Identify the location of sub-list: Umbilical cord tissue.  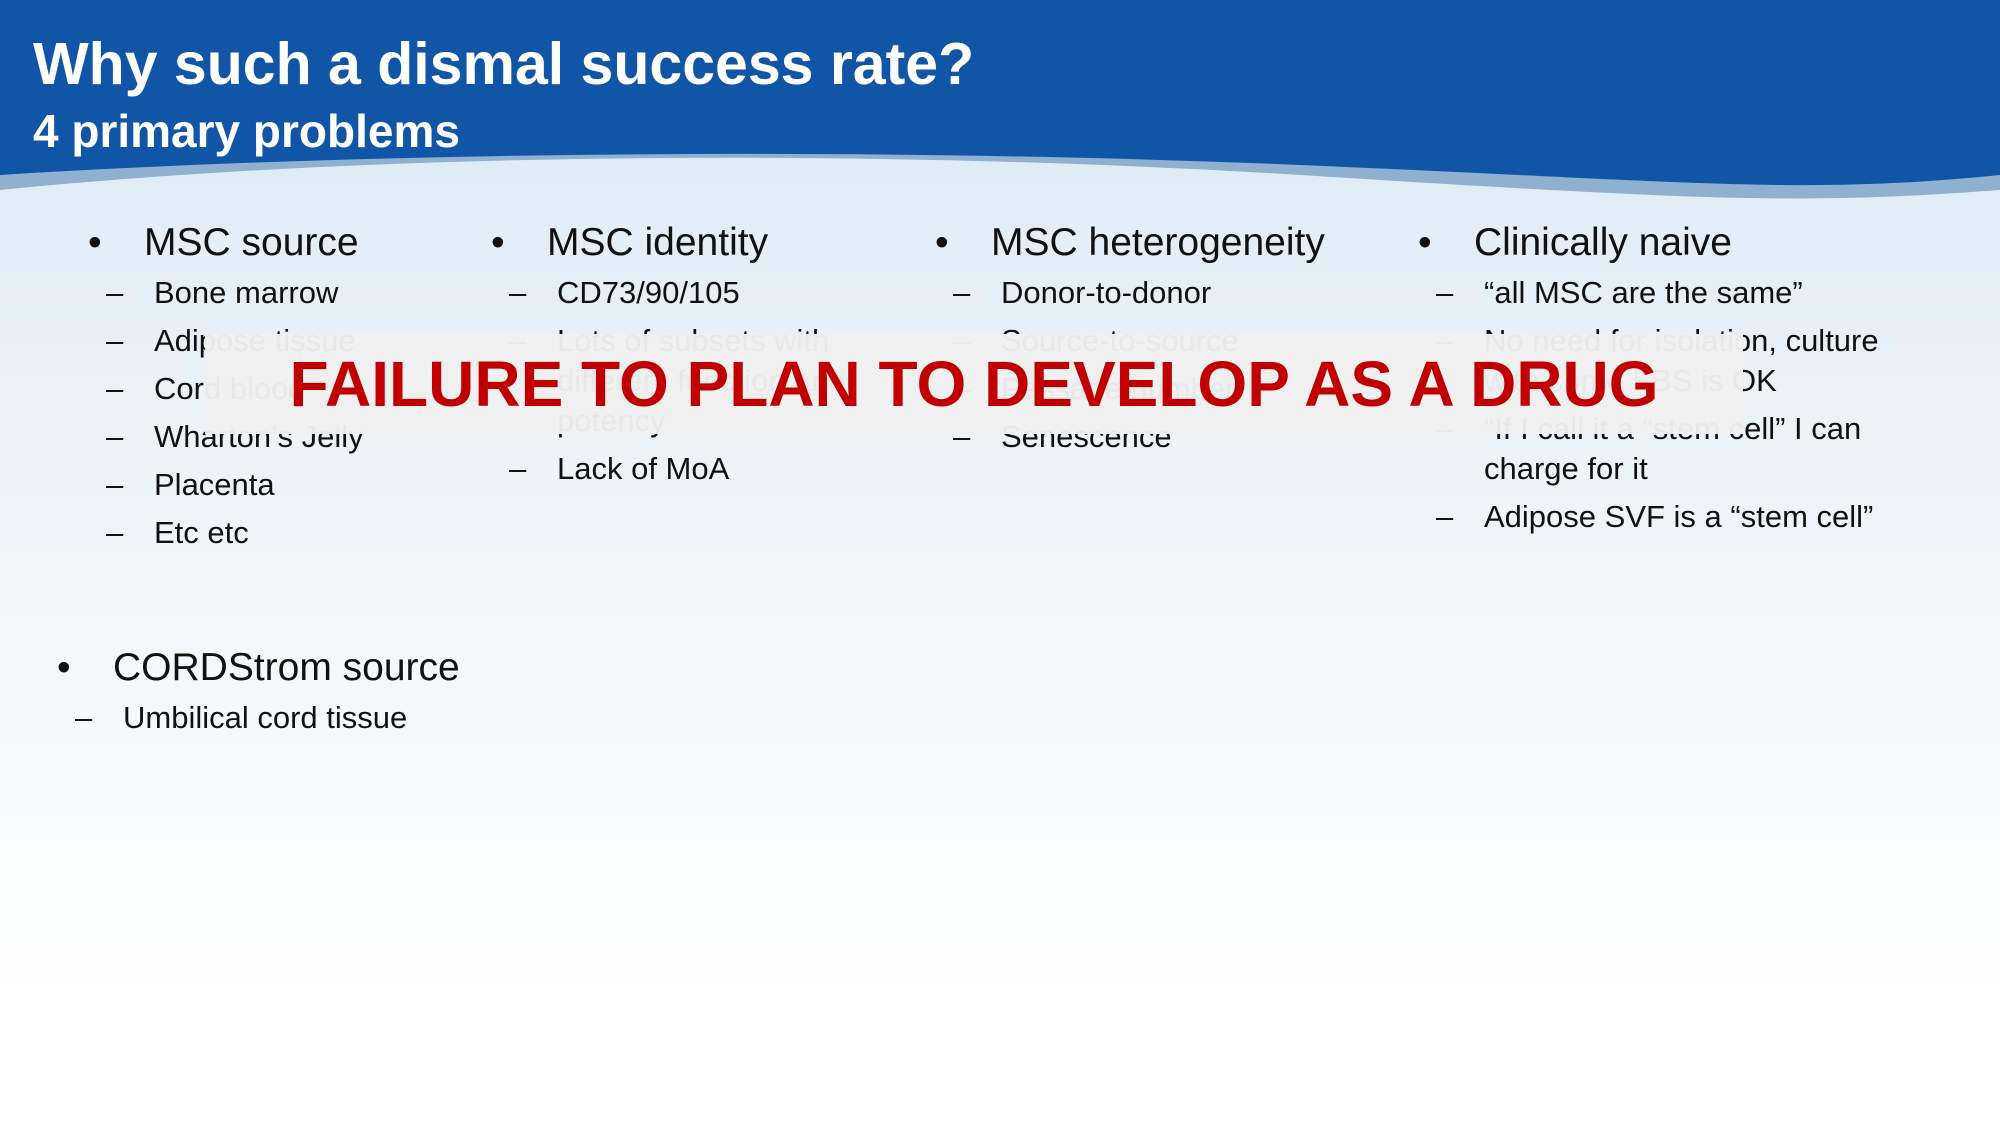
(357, 718).